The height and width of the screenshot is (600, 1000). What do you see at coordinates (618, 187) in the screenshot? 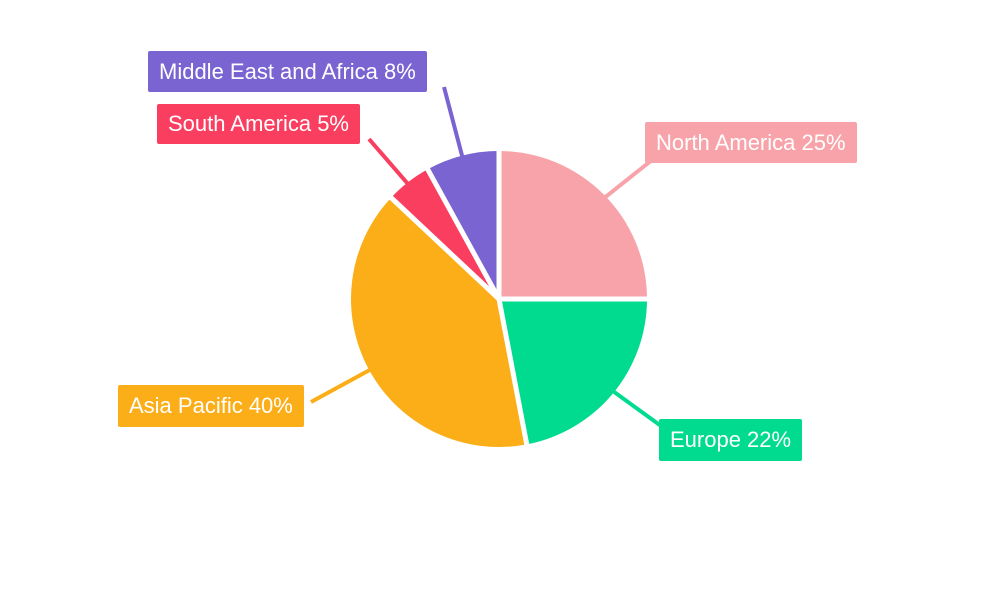
I see `leader-line-north-america` at bounding box center [618, 187].